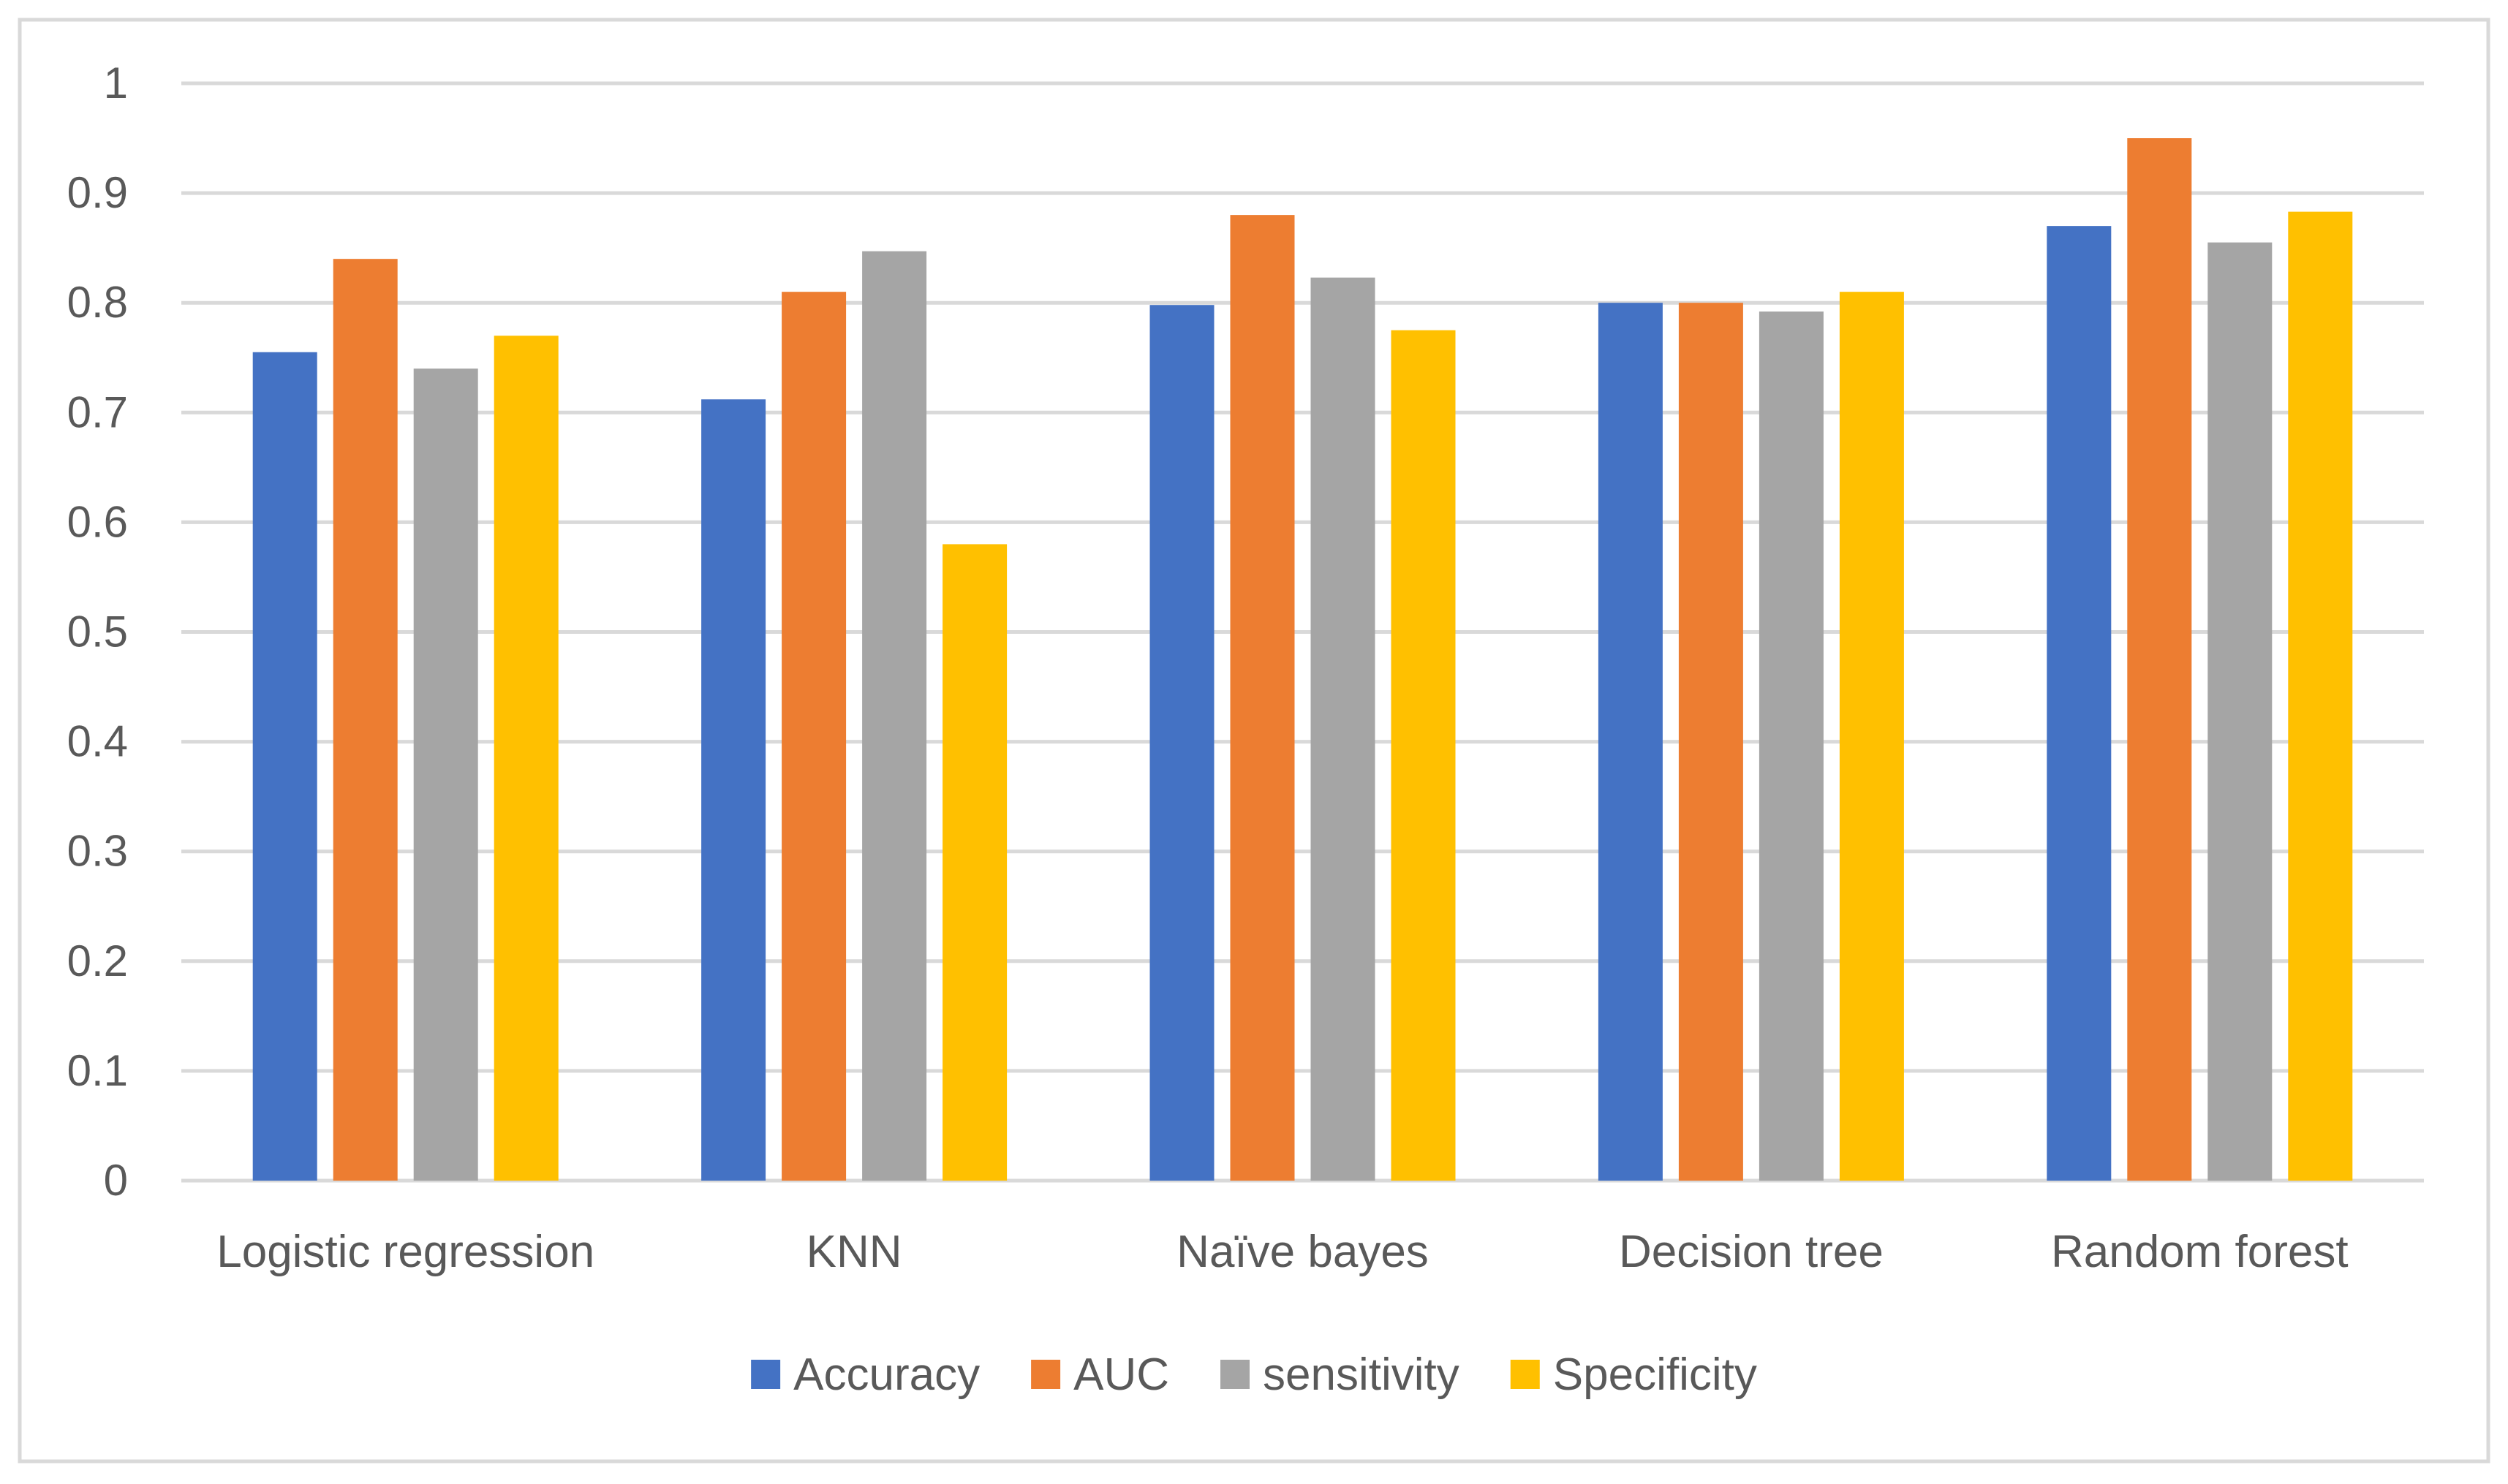  I want to click on legend-item-auc: AUC, so click(1100, 1374).